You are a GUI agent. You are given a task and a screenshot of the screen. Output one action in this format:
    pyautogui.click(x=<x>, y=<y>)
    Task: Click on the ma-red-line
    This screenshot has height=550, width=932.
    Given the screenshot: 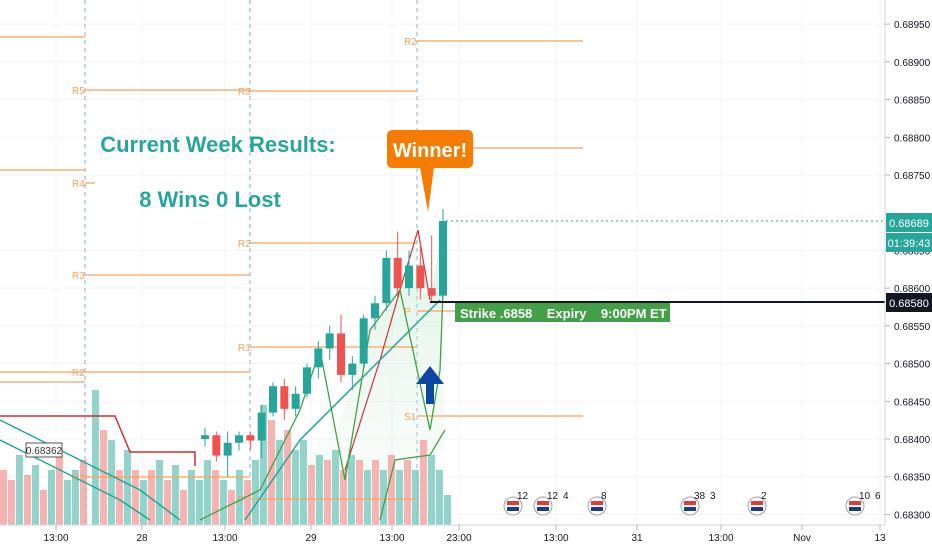 What is the action you would take?
    pyautogui.click(x=98, y=440)
    